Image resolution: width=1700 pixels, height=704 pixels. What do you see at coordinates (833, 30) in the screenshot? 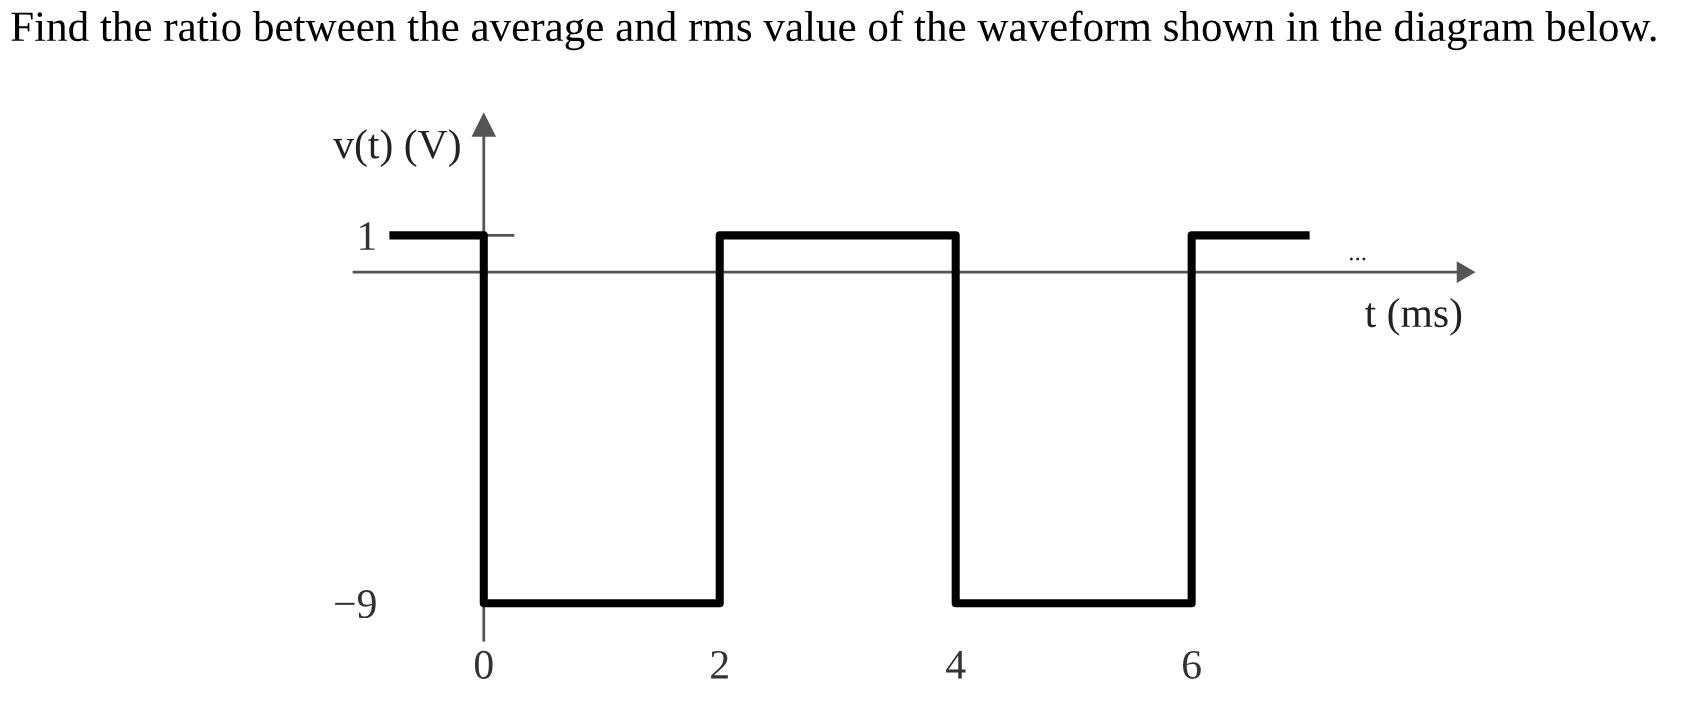
I see `chart-title: Find the ratio between the average and rms value of the waveform shown in the diagram below.` at bounding box center [833, 30].